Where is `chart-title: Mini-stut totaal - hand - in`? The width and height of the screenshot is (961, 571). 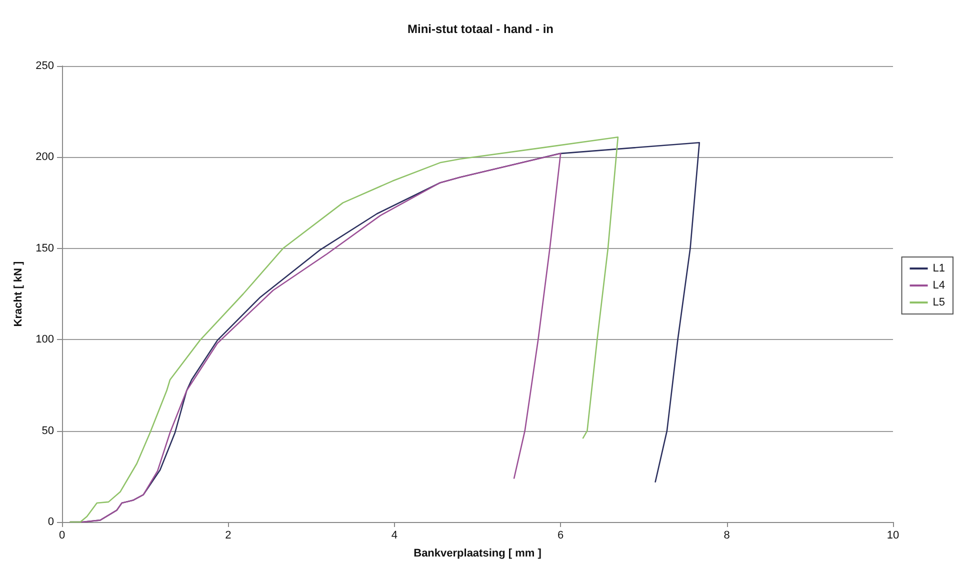 chart-title: Mini-stut totaal - hand - in is located at coordinates (481, 29).